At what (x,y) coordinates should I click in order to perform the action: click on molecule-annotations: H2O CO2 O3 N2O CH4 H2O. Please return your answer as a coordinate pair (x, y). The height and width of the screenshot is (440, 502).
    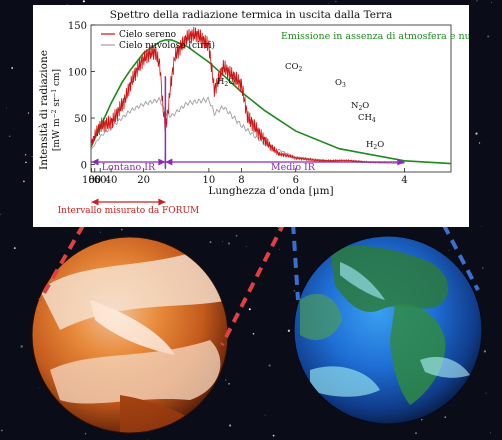
    Looking at the image, I should click on (300, 106).